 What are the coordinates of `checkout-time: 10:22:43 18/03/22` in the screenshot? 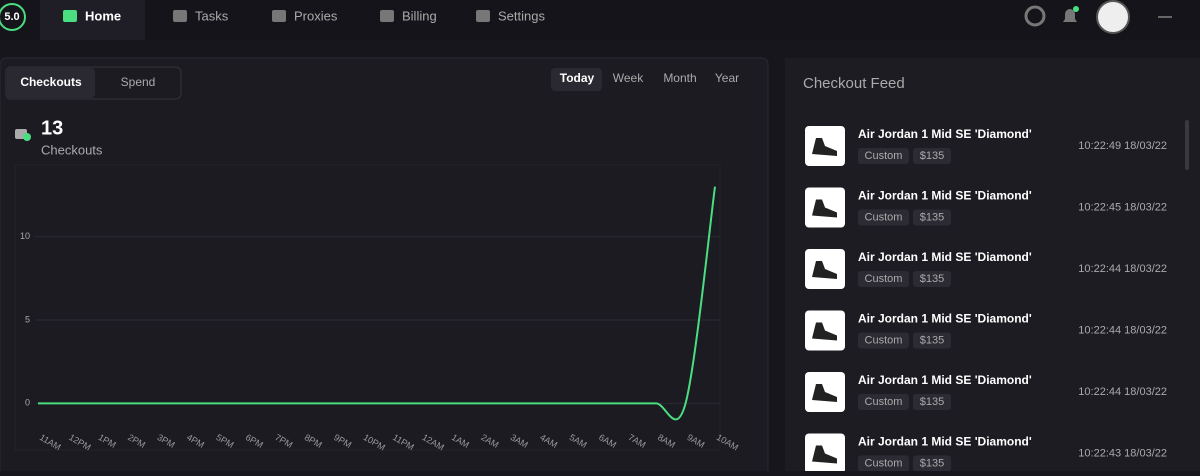 It's located at (1122, 453).